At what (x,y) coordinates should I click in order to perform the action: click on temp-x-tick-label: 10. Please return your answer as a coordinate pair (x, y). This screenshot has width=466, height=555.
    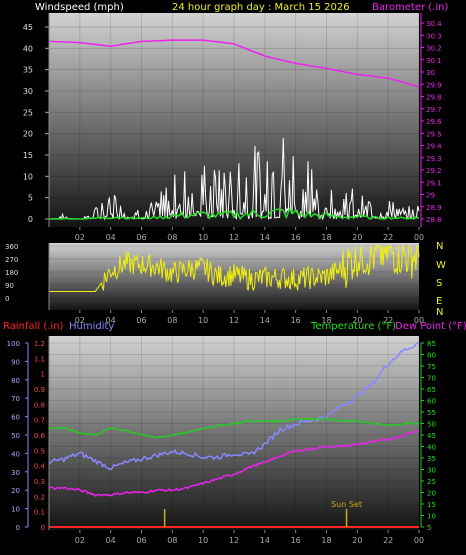
    Looking at the image, I should click on (203, 540).